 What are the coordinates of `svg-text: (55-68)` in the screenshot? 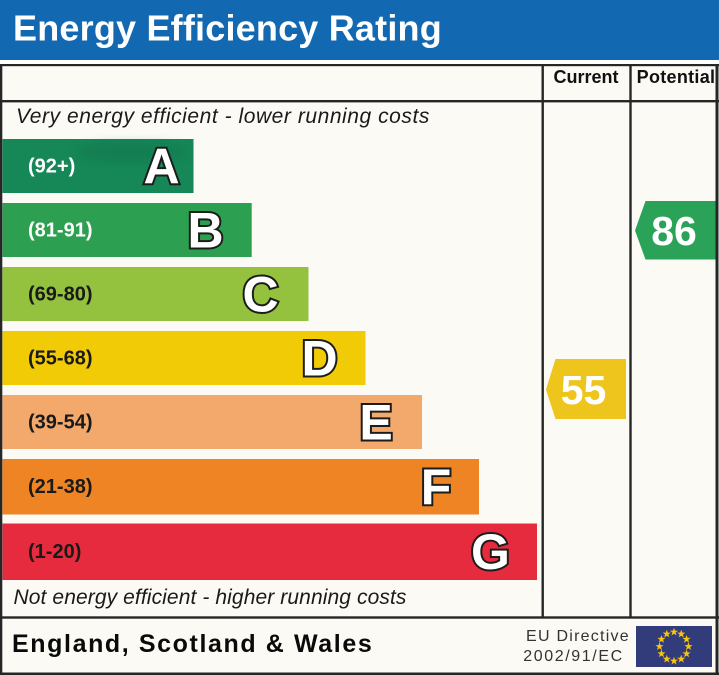 It's located at (60, 359).